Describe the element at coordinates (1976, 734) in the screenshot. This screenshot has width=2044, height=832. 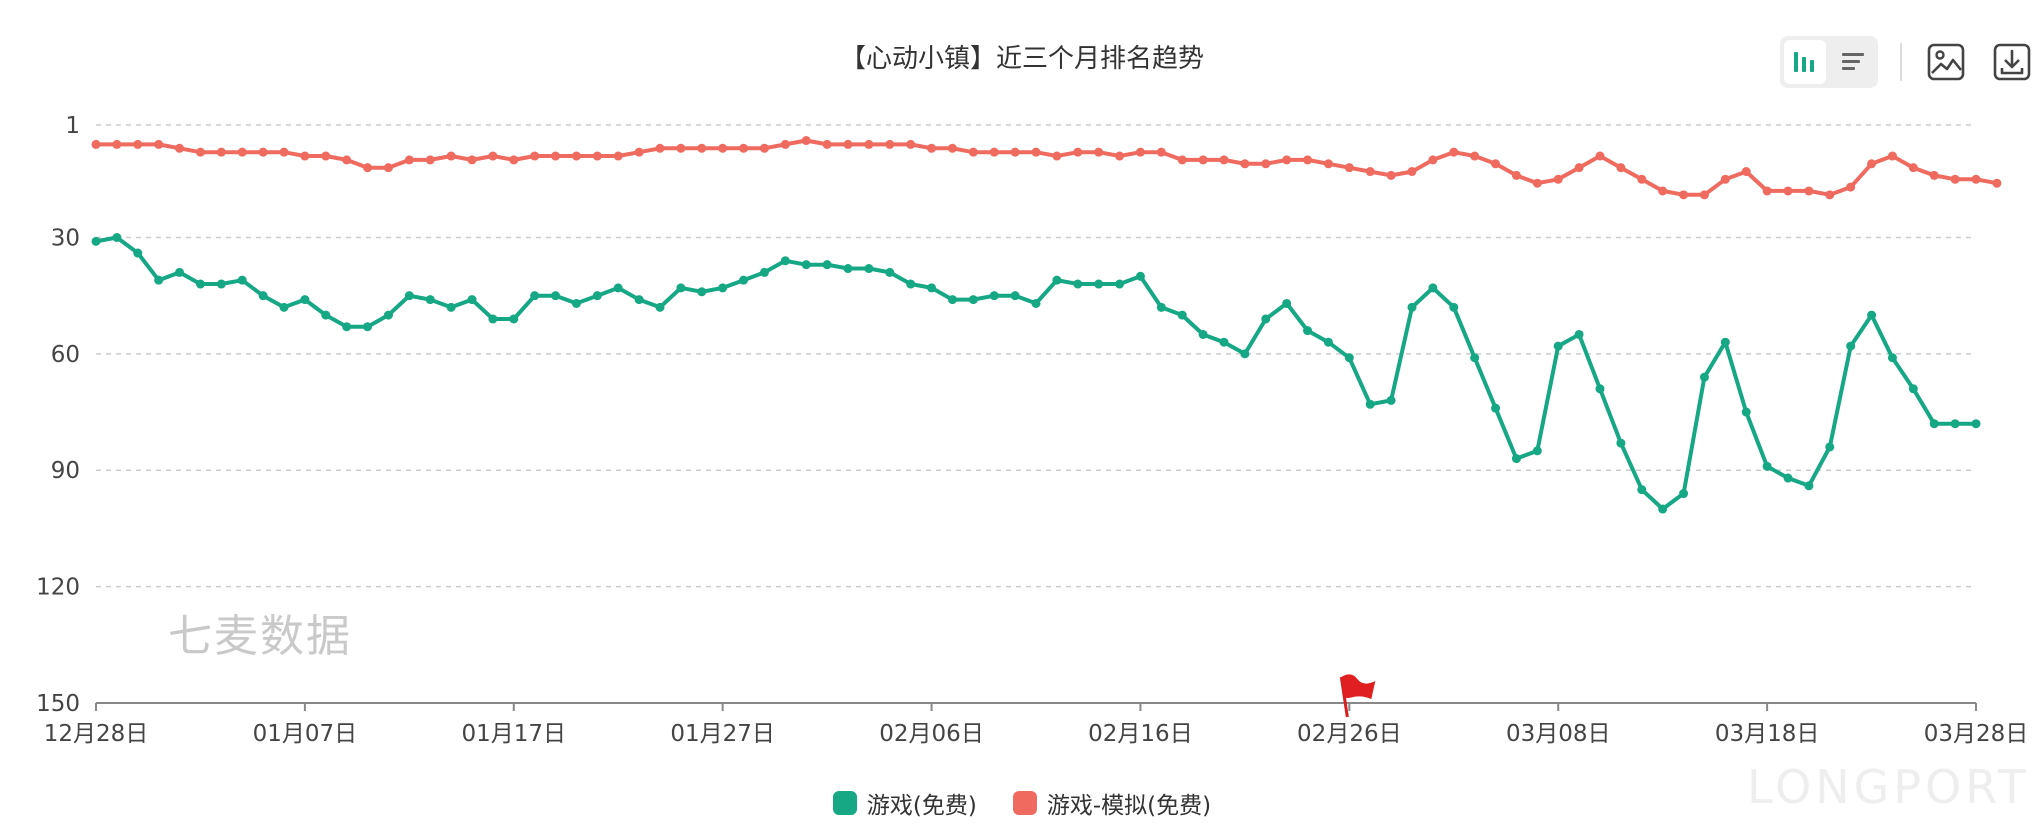
I see `x-tick-label: 03月28日` at that location.